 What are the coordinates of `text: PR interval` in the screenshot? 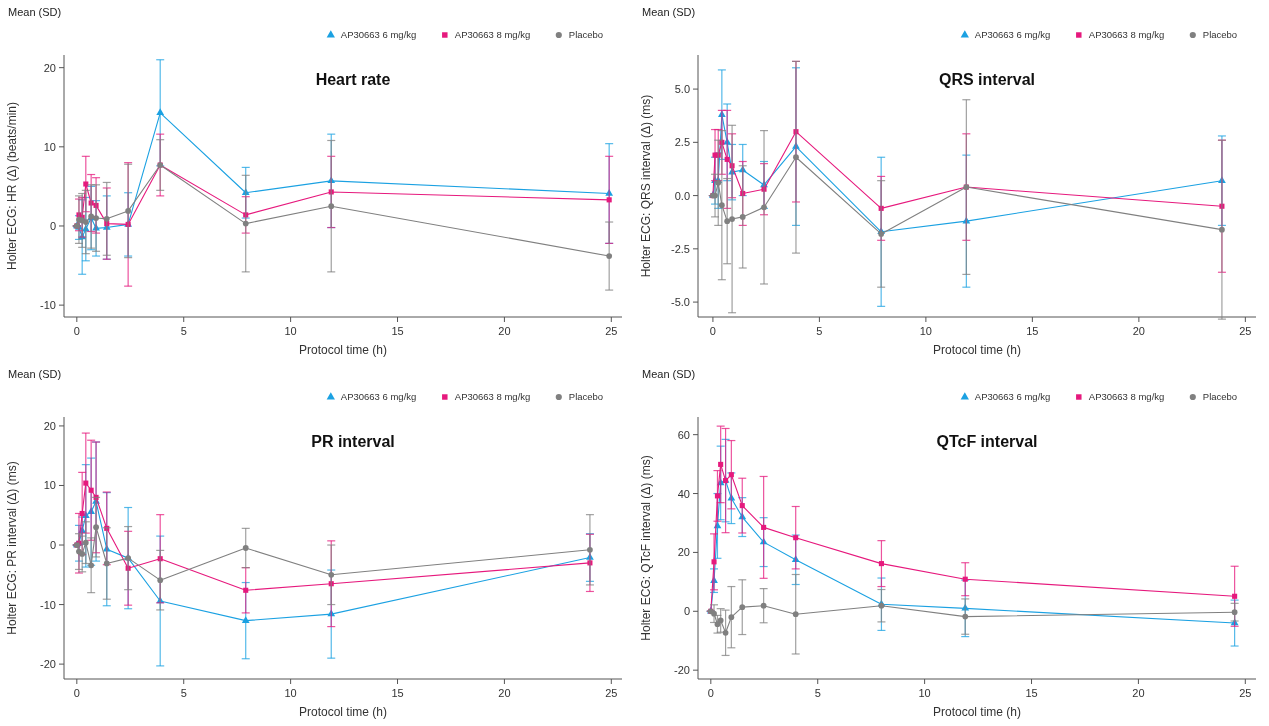 It's located at (353, 441).